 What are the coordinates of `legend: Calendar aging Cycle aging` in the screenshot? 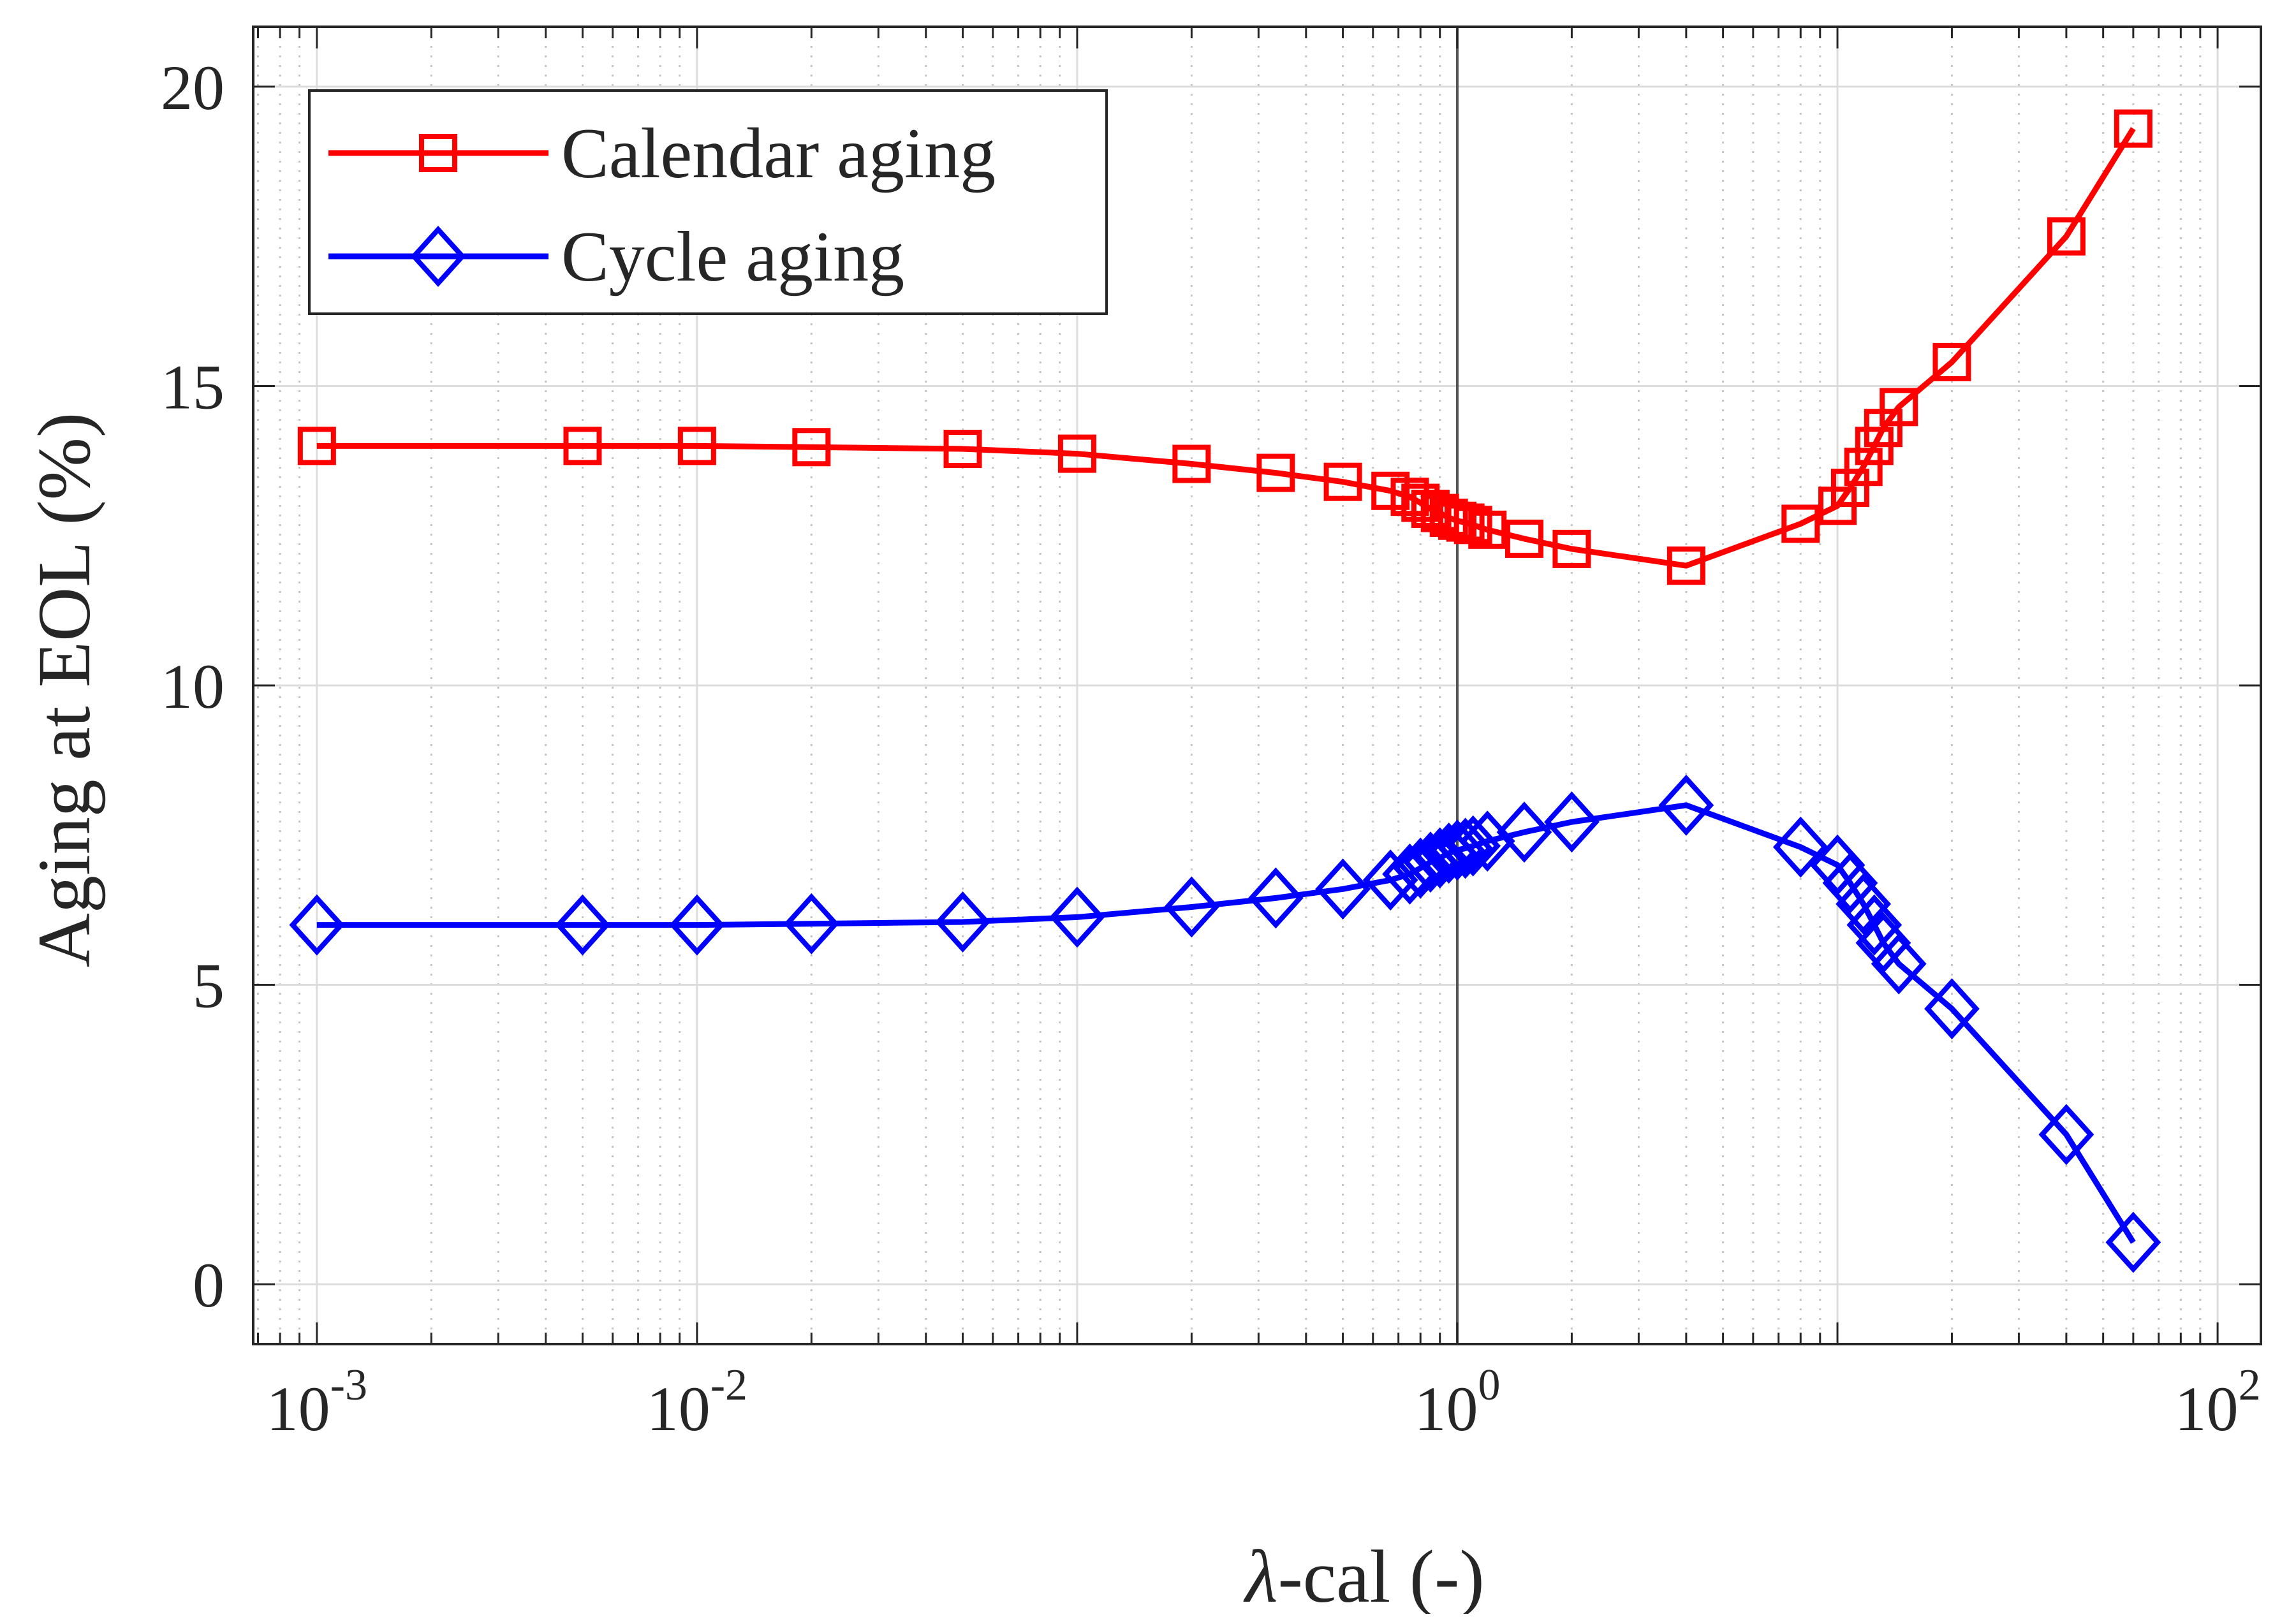 It's located at (708, 202).